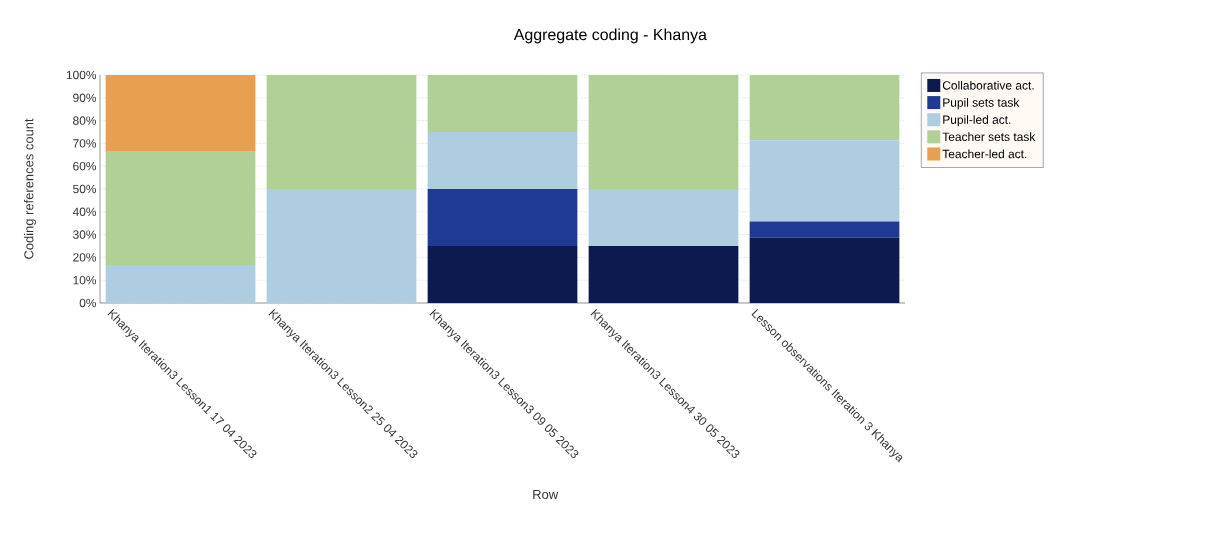 The width and height of the screenshot is (1205, 551). I want to click on y-tick-label: 10%, so click(85, 280).